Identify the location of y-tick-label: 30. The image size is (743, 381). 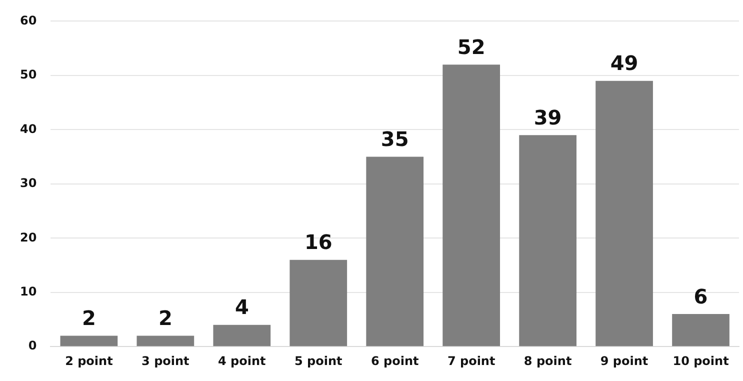
(28, 183).